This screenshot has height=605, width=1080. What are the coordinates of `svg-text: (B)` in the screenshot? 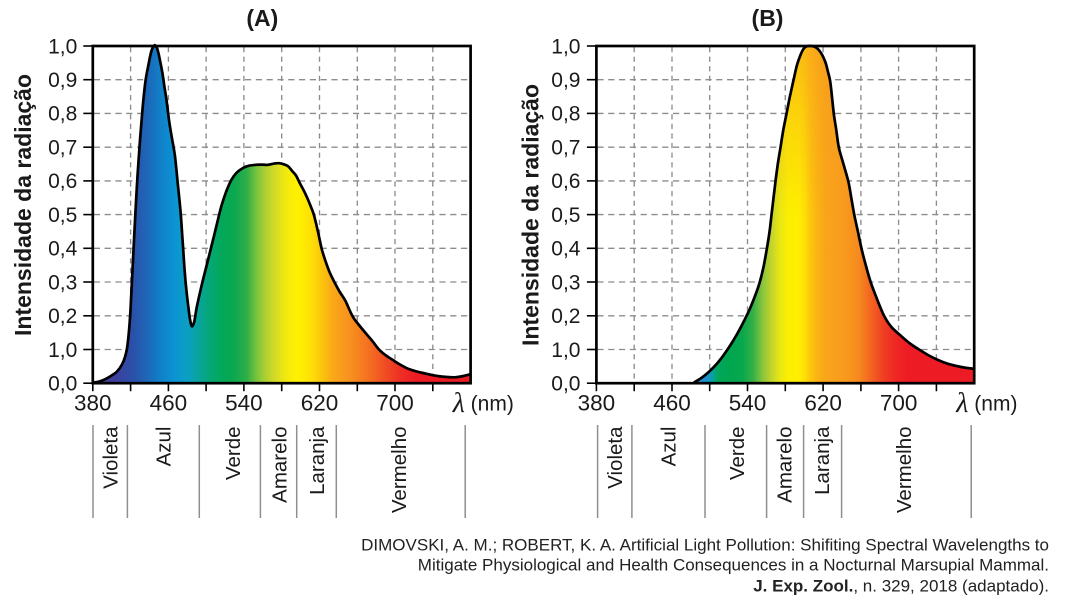 It's located at (768, 18).